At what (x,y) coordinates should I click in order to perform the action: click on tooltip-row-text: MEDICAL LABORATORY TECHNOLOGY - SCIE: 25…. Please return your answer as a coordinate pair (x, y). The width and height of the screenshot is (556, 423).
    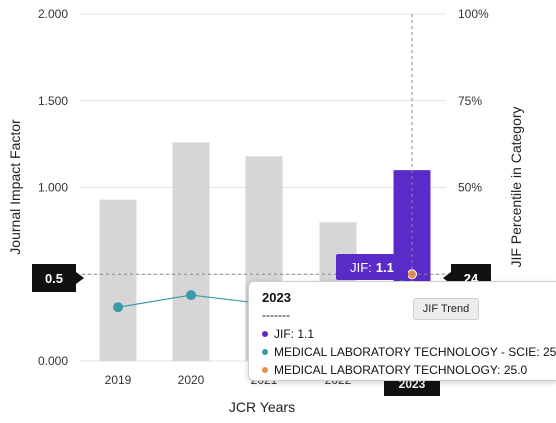
    Looking at the image, I should click on (415, 352).